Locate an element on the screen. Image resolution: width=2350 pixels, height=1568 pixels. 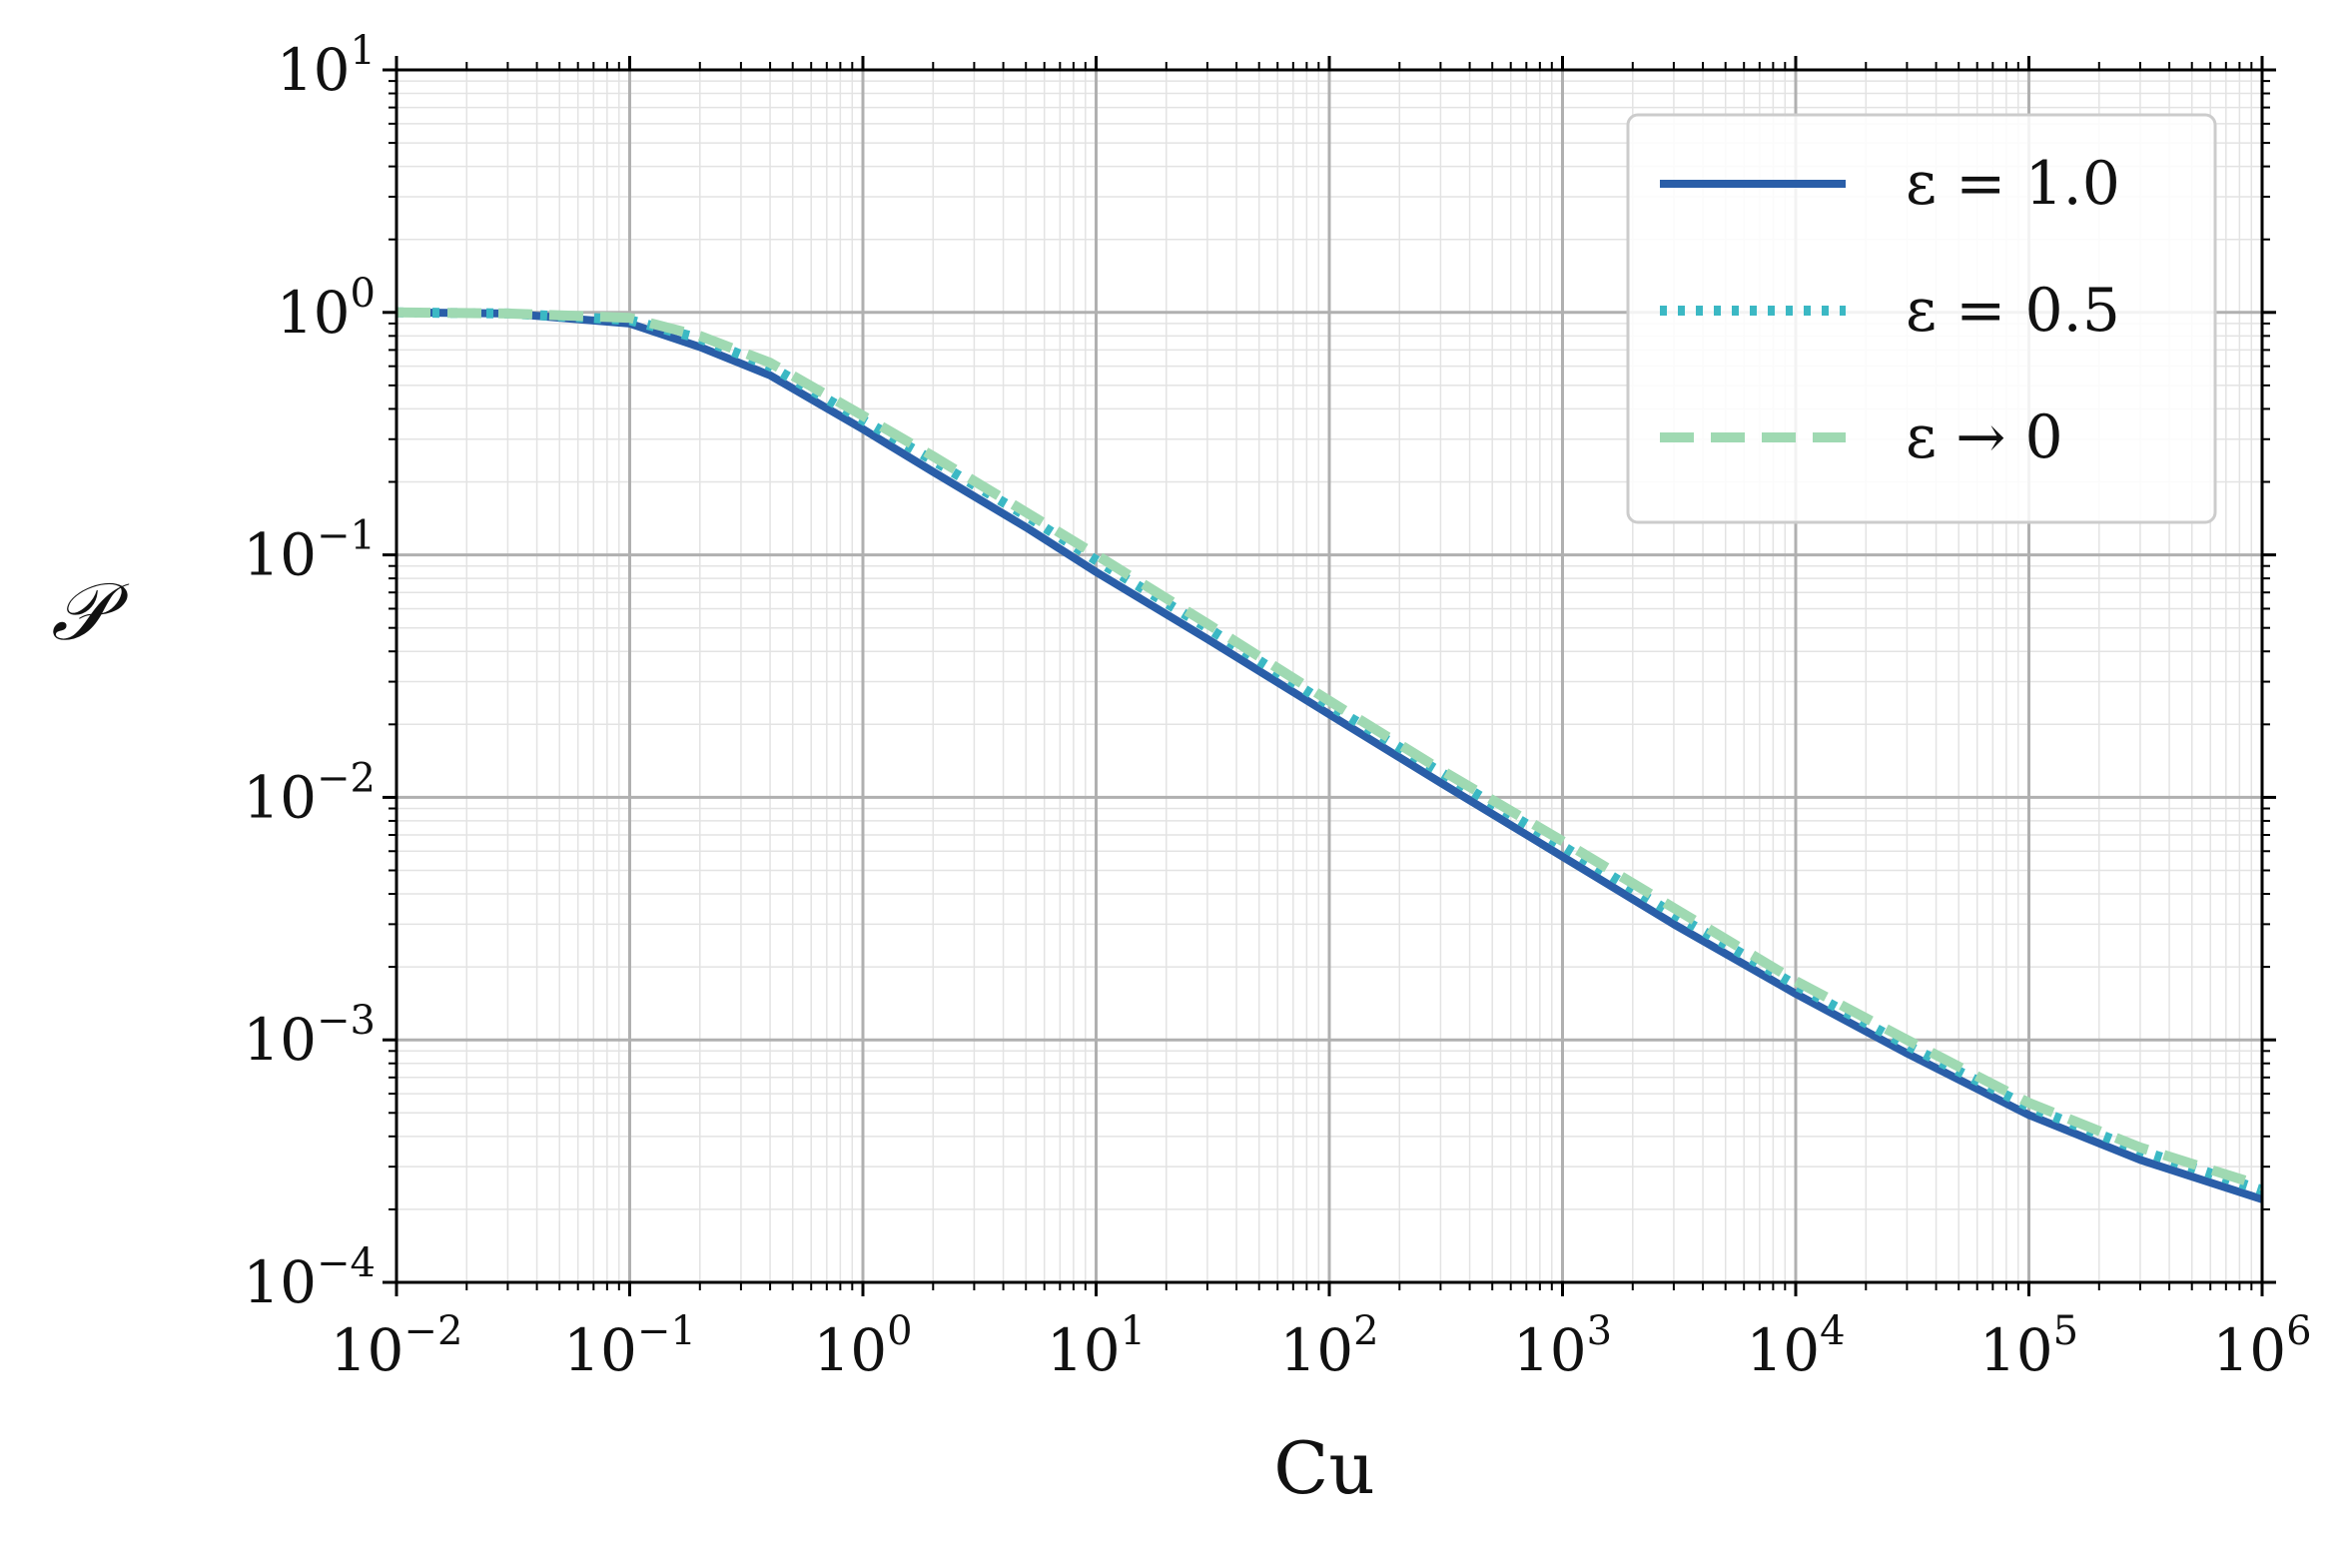
y-tick-label: 10¹ is located at coordinates (326, 66).